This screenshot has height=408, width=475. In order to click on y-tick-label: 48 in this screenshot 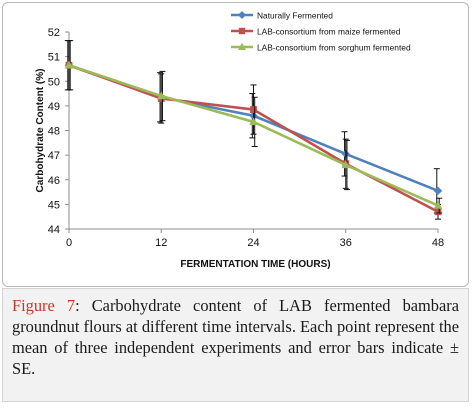, I will do `click(54, 132)`.